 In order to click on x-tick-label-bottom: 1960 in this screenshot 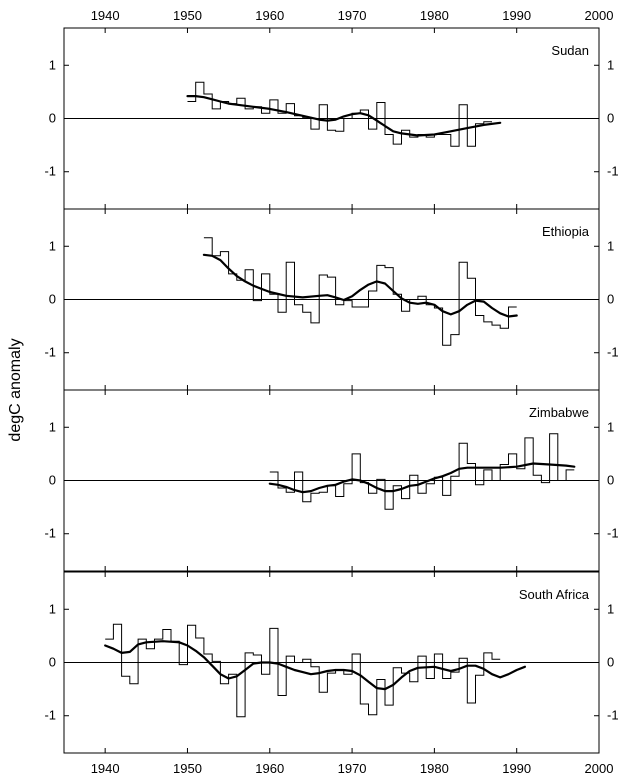, I will do `click(269, 768)`.